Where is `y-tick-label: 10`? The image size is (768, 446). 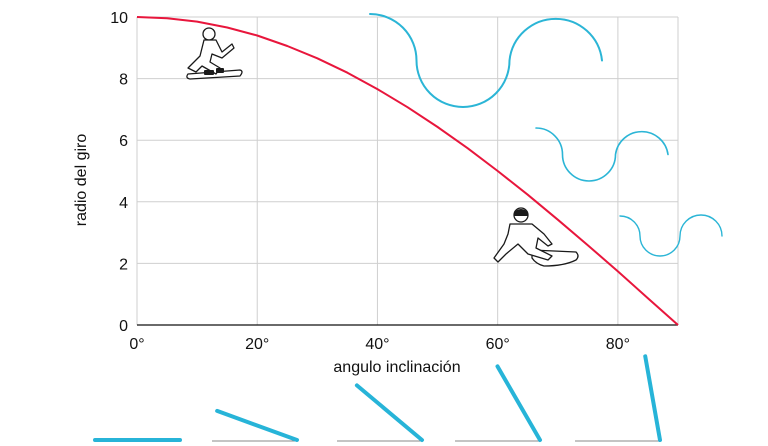 y-tick-label: 10 is located at coordinates (119, 18).